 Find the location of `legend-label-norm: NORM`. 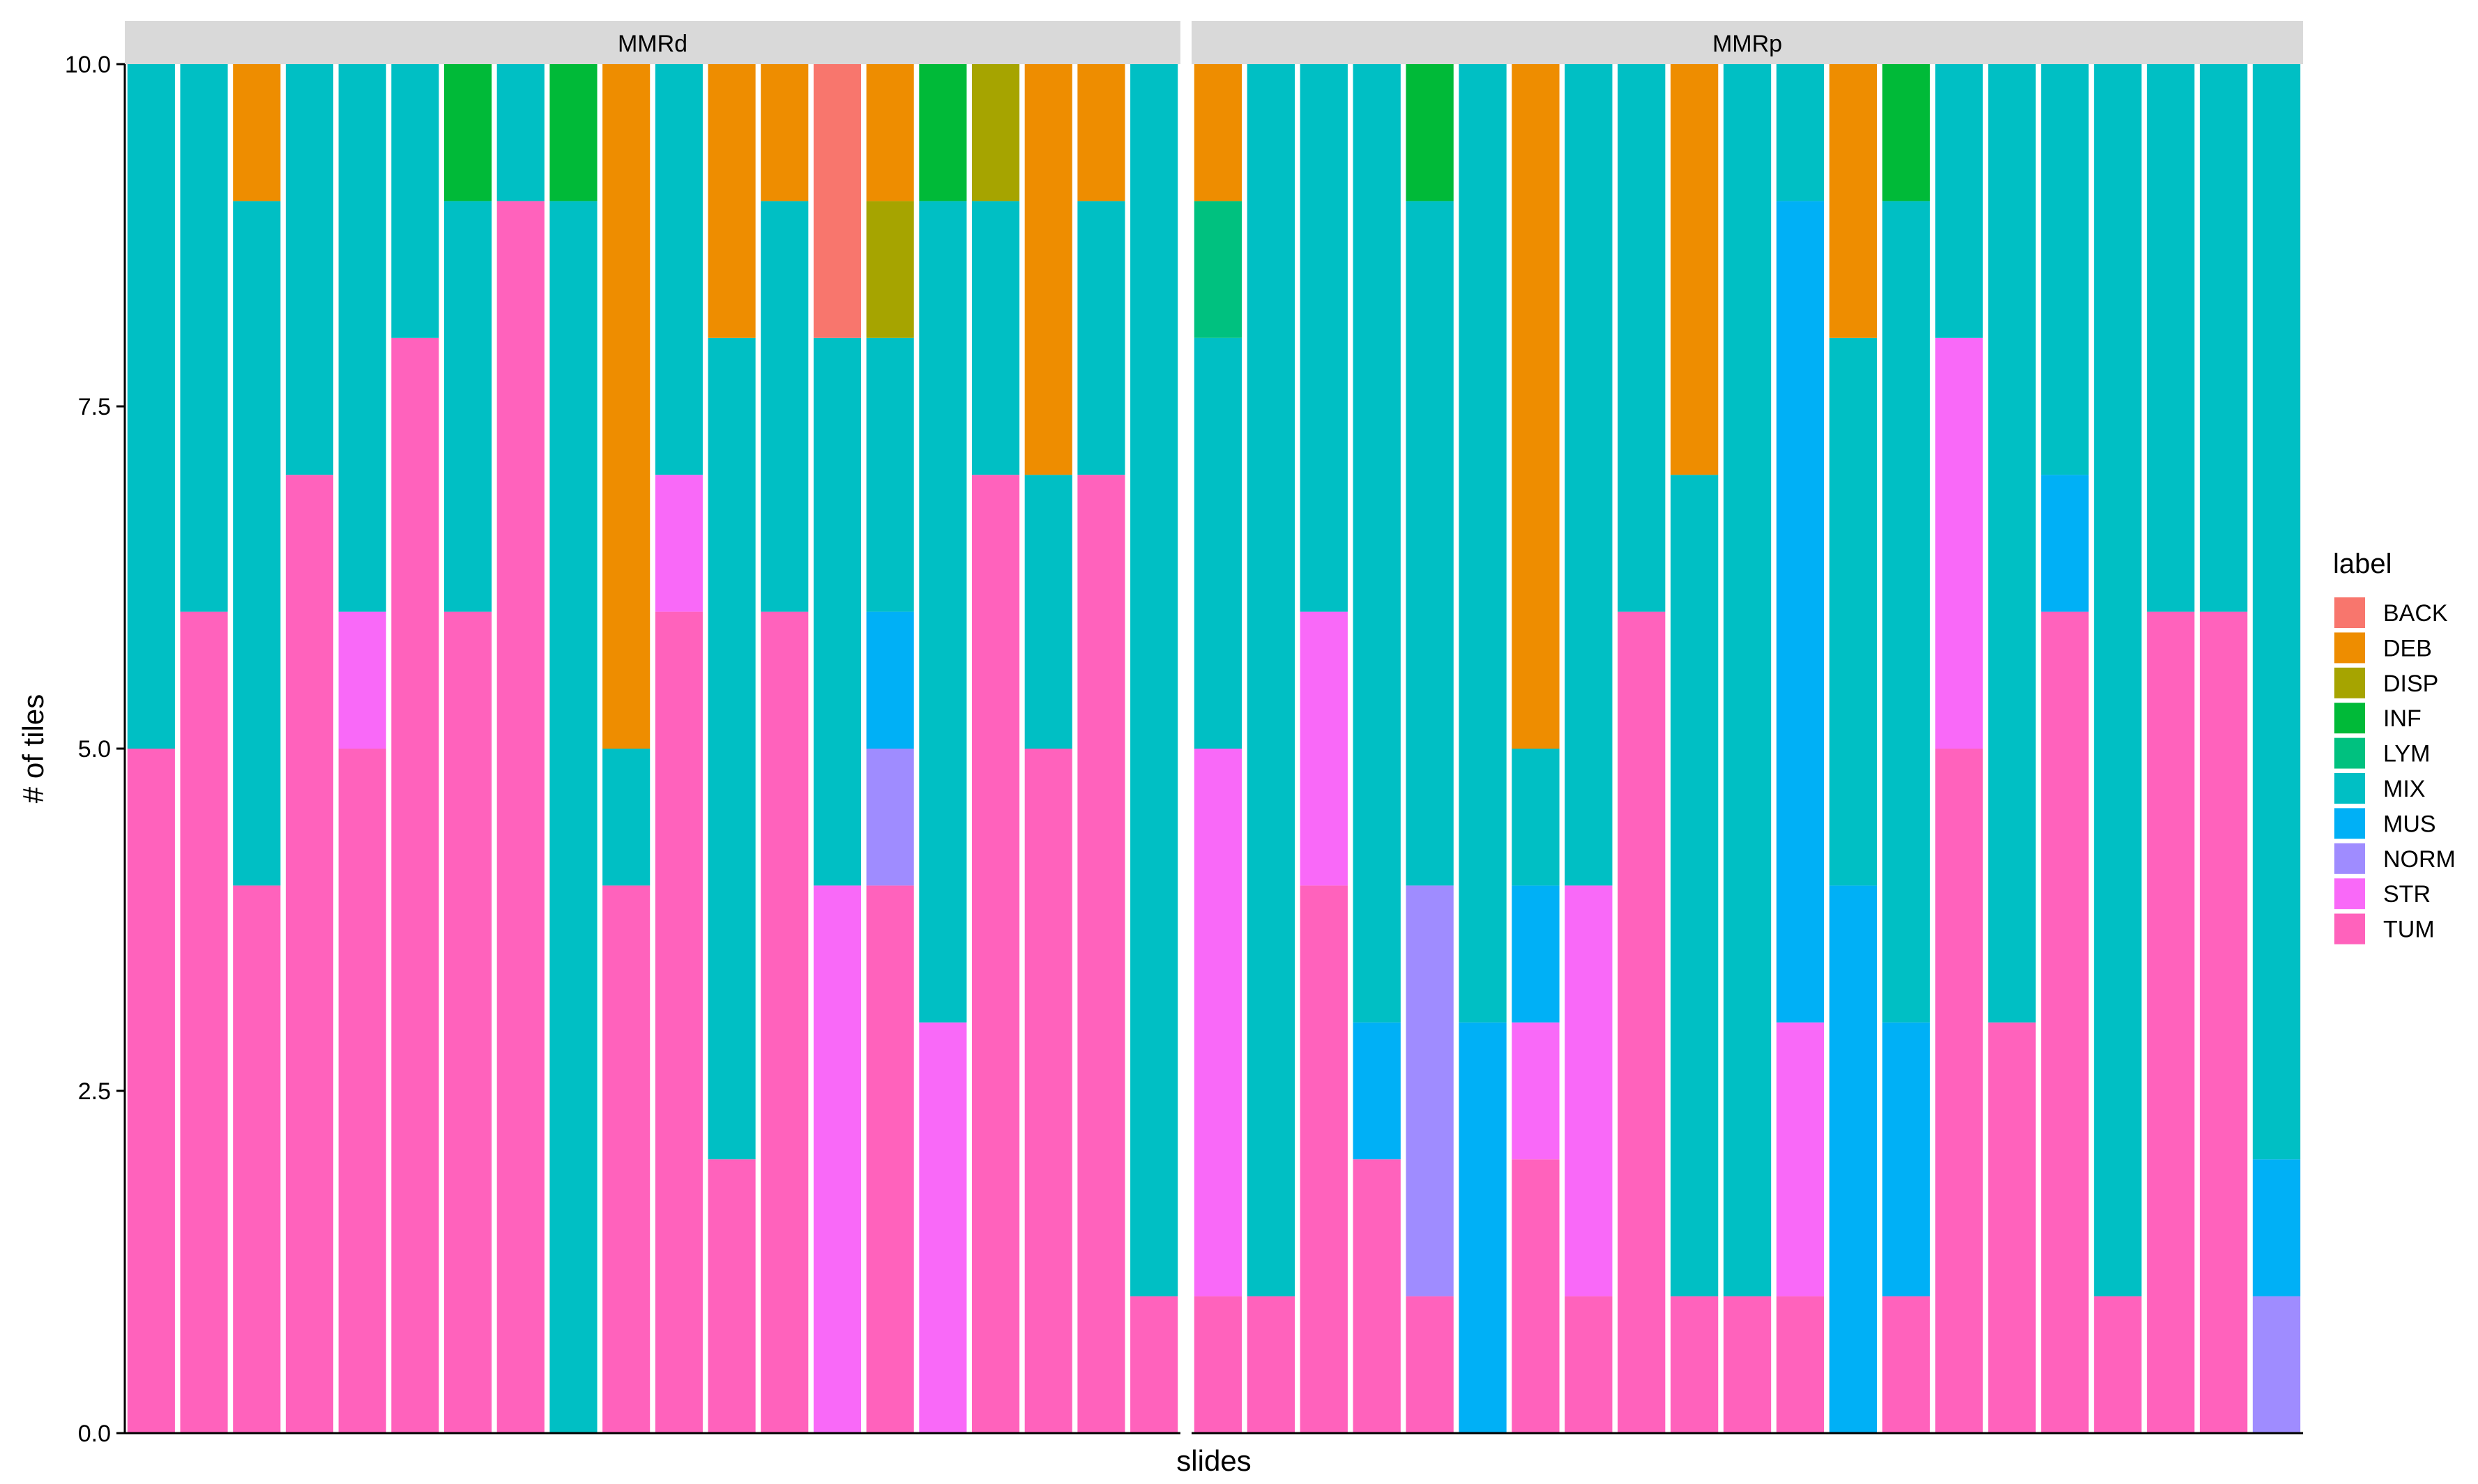

legend-label-norm: NORM is located at coordinates (2420, 859).